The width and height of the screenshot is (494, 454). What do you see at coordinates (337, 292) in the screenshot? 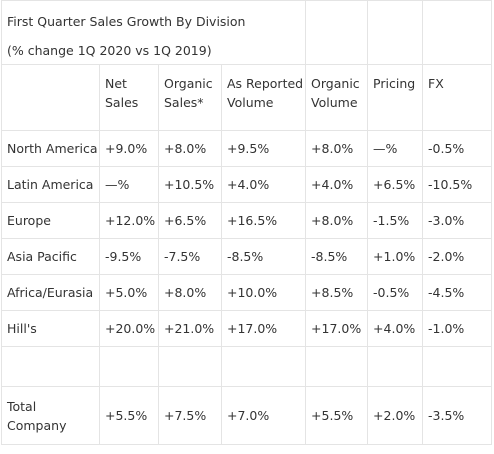
I see `cell-organic-volume: +8.5%` at bounding box center [337, 292].